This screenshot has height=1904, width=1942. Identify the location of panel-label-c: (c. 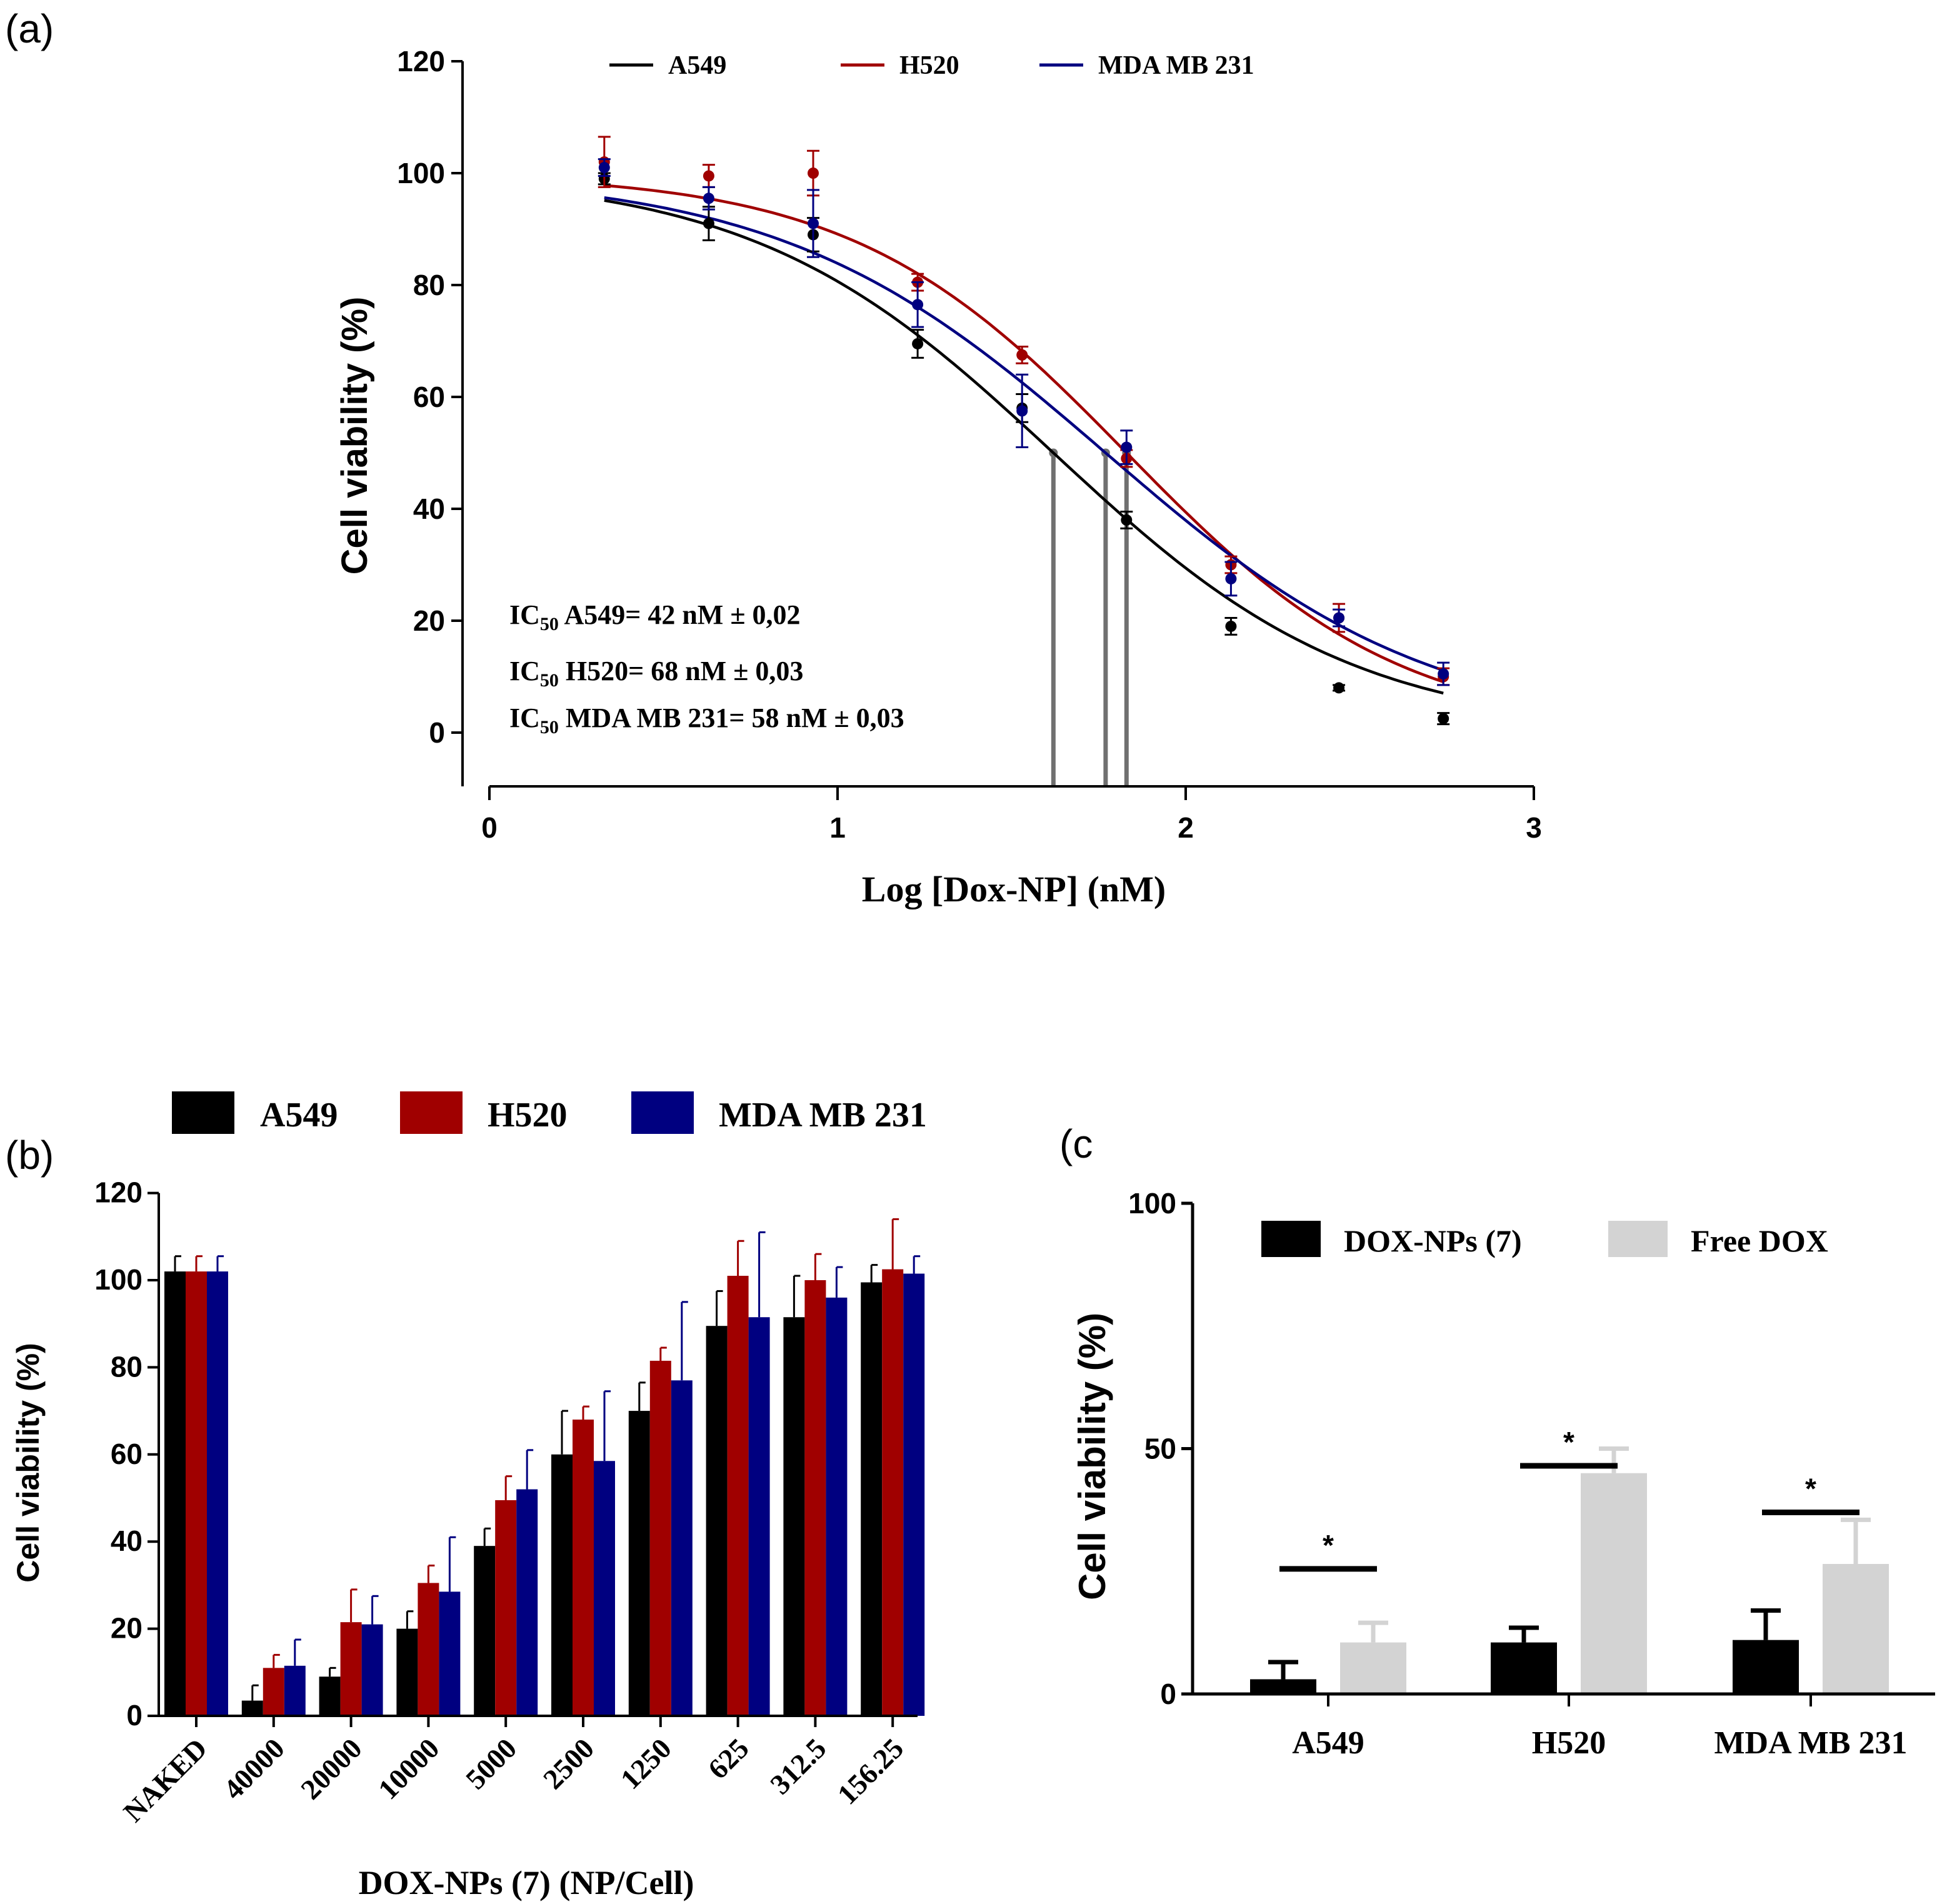
(1076, 1144).